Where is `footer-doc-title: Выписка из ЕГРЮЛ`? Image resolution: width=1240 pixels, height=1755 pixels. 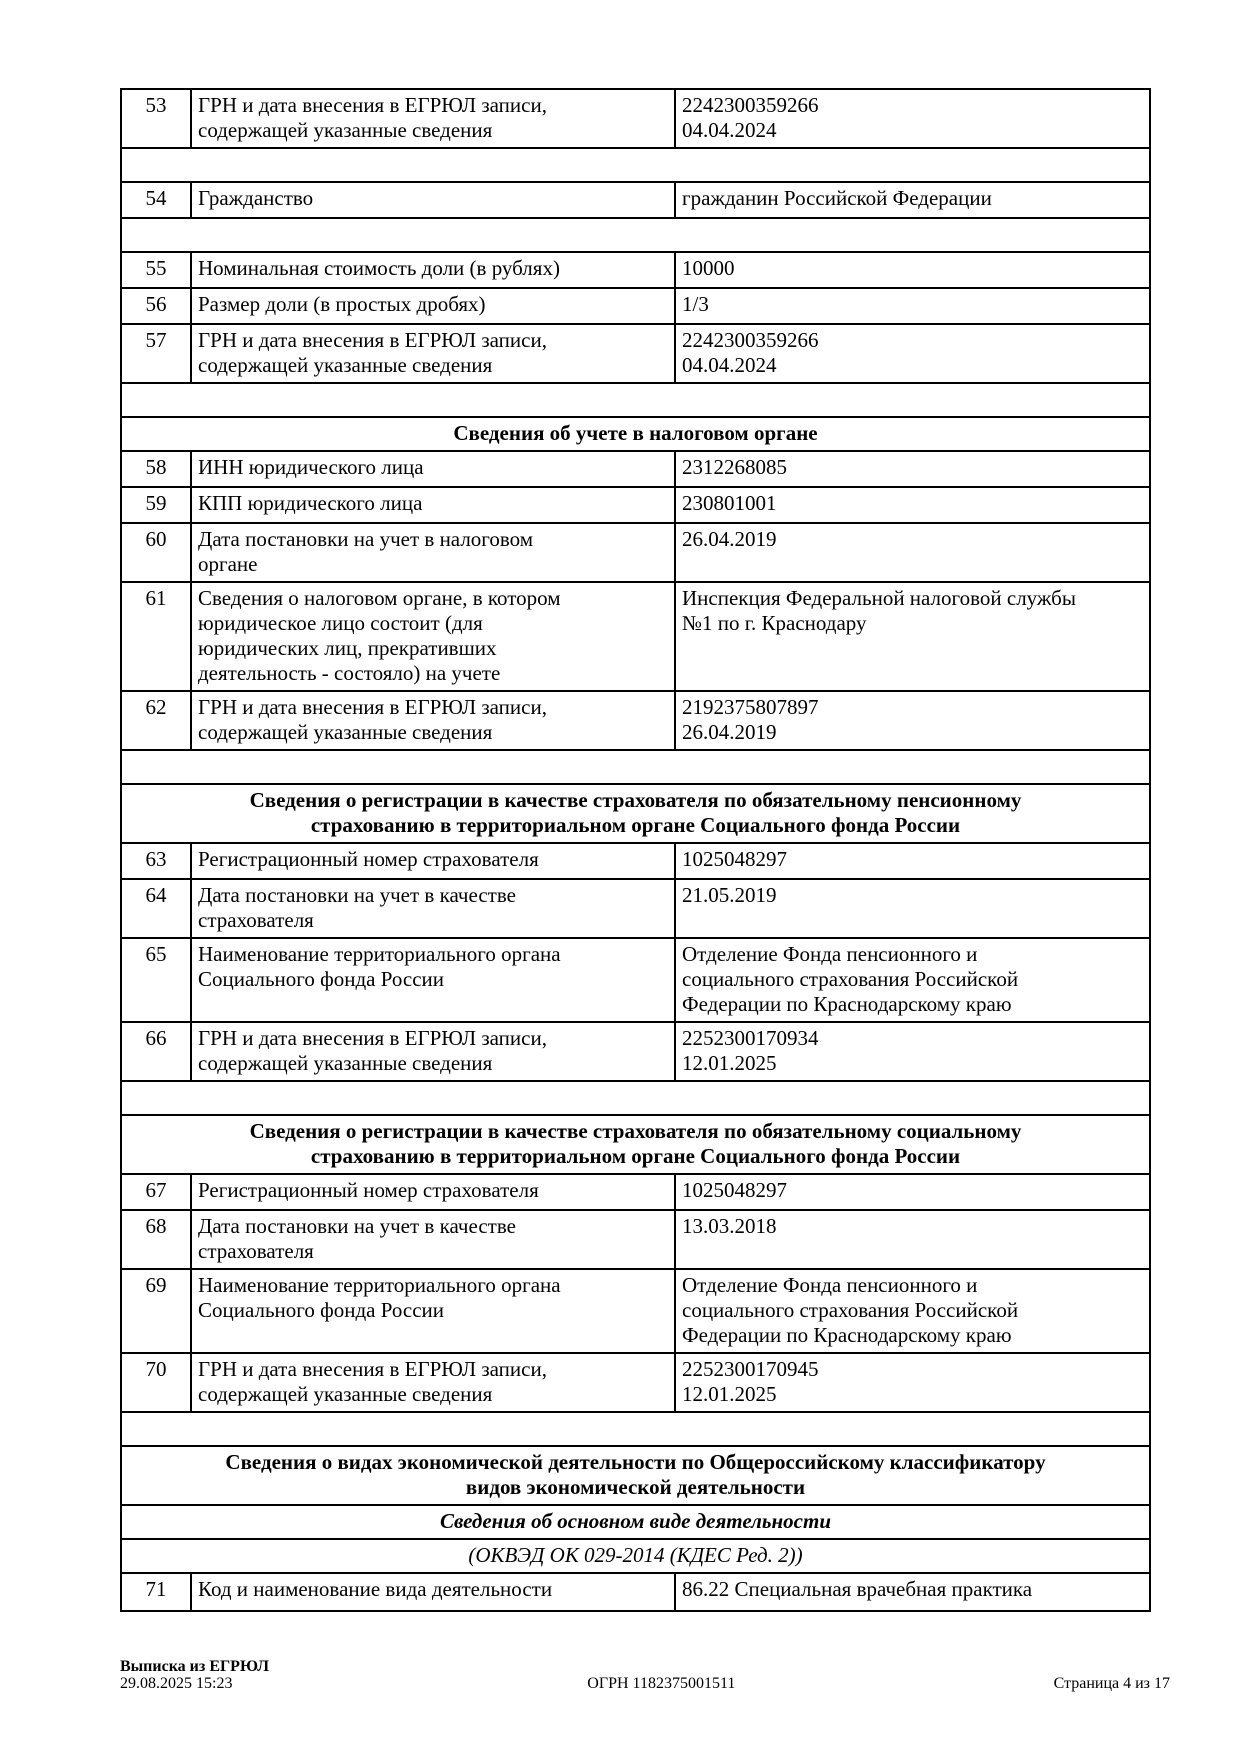 footer-doc-title: Выписка из ЕГРЮЛ is located at coordinates (195, 1666).